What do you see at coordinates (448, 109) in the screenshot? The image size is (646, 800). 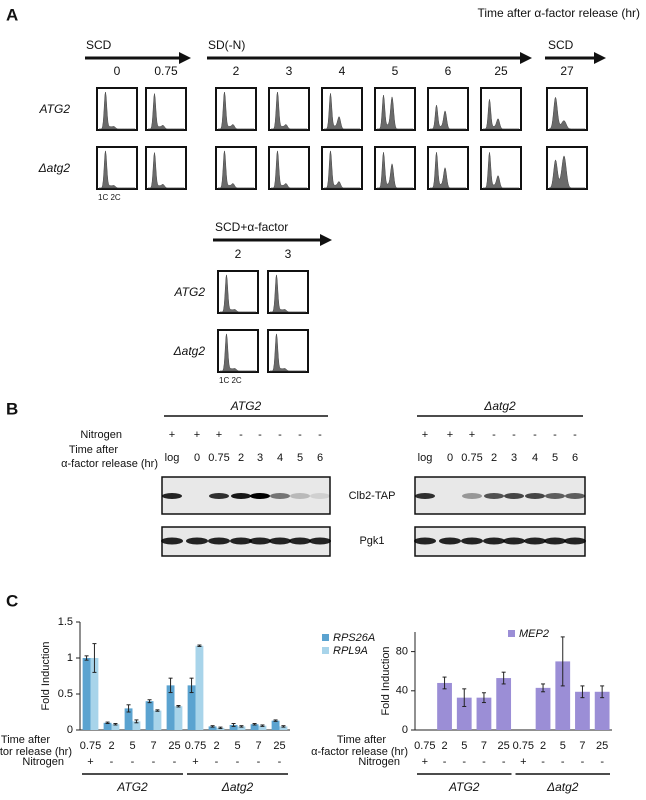 I see `histogram-box` at bounding box center [448, 109].